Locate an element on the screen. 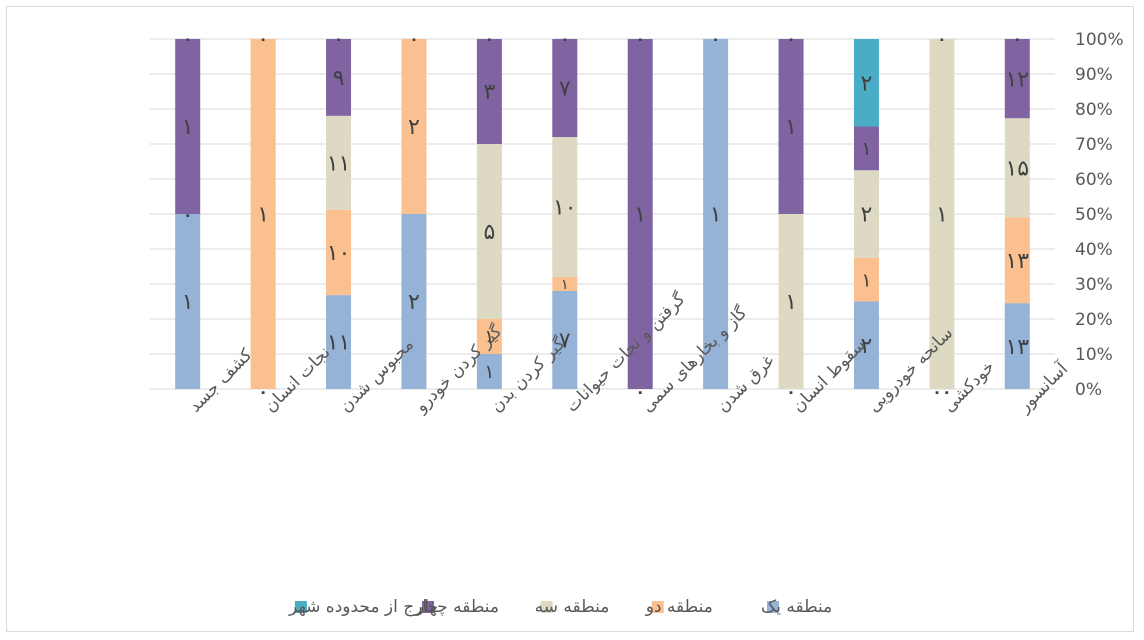  legend-label: منطقه چهار is located at coordinates (457, 607).